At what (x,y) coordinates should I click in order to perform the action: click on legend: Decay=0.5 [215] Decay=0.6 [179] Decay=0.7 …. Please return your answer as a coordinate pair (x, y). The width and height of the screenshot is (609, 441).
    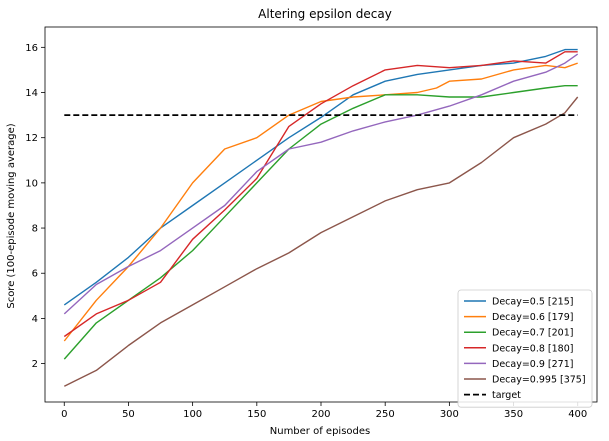
    Looking at the image, I should click on (525, 348).